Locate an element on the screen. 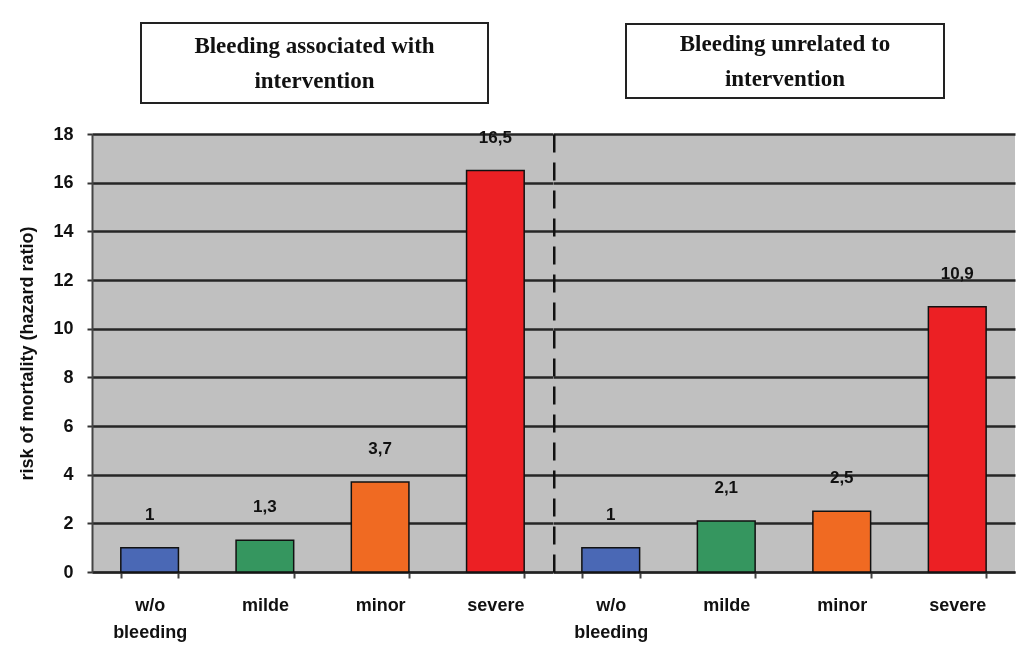  y-tick-label: 16 is located at coordinates (63, 182).